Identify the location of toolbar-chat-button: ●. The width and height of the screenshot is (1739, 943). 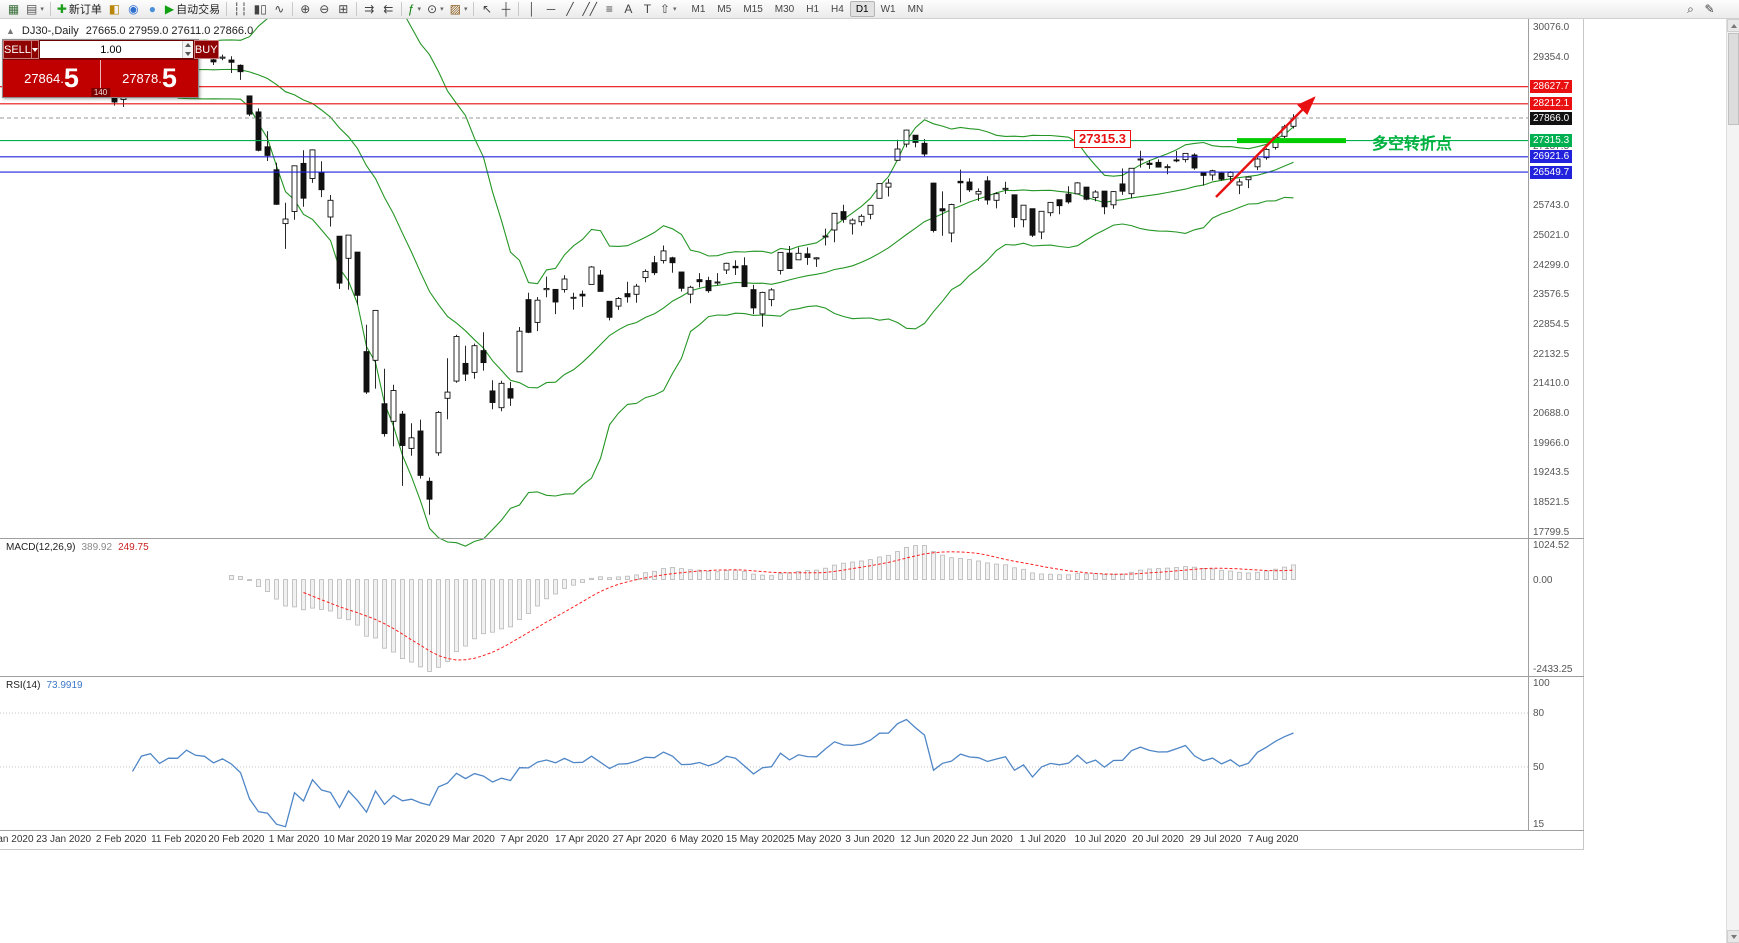
(152, 9).